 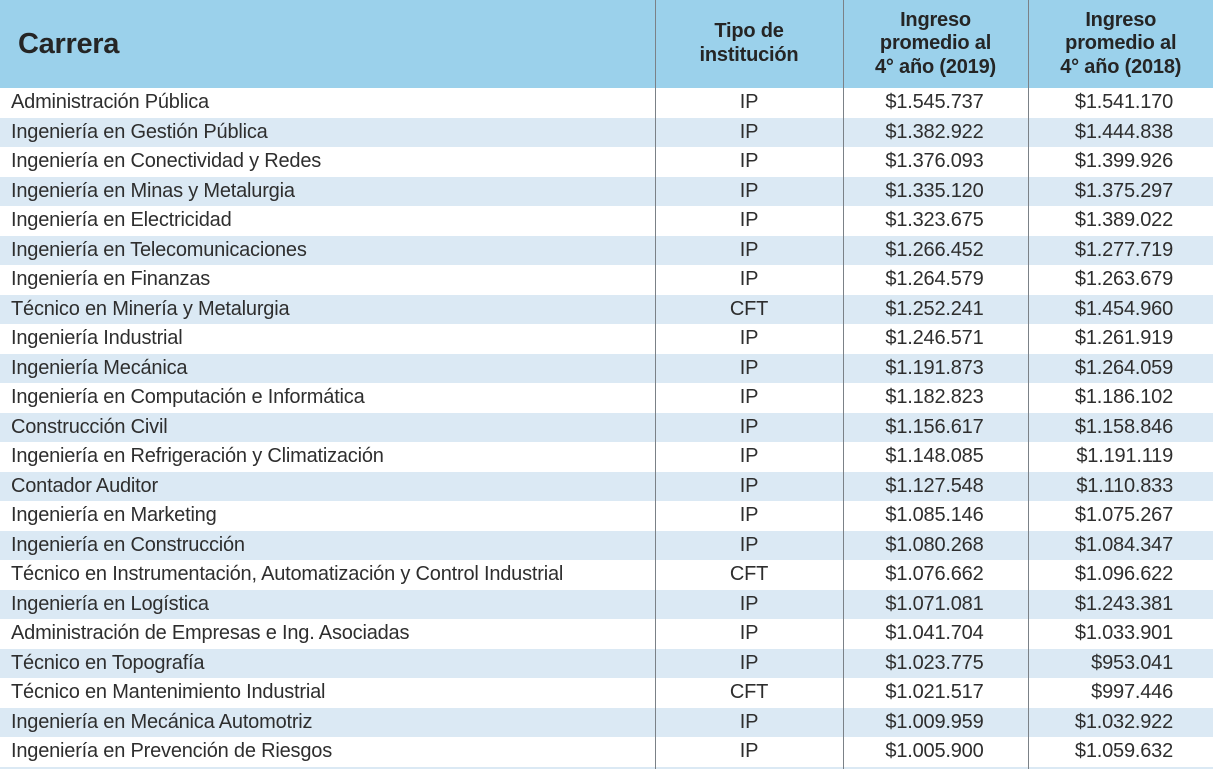 I want to click on career-cell: Ingeniería Industrial, so click(x=327, y=339).